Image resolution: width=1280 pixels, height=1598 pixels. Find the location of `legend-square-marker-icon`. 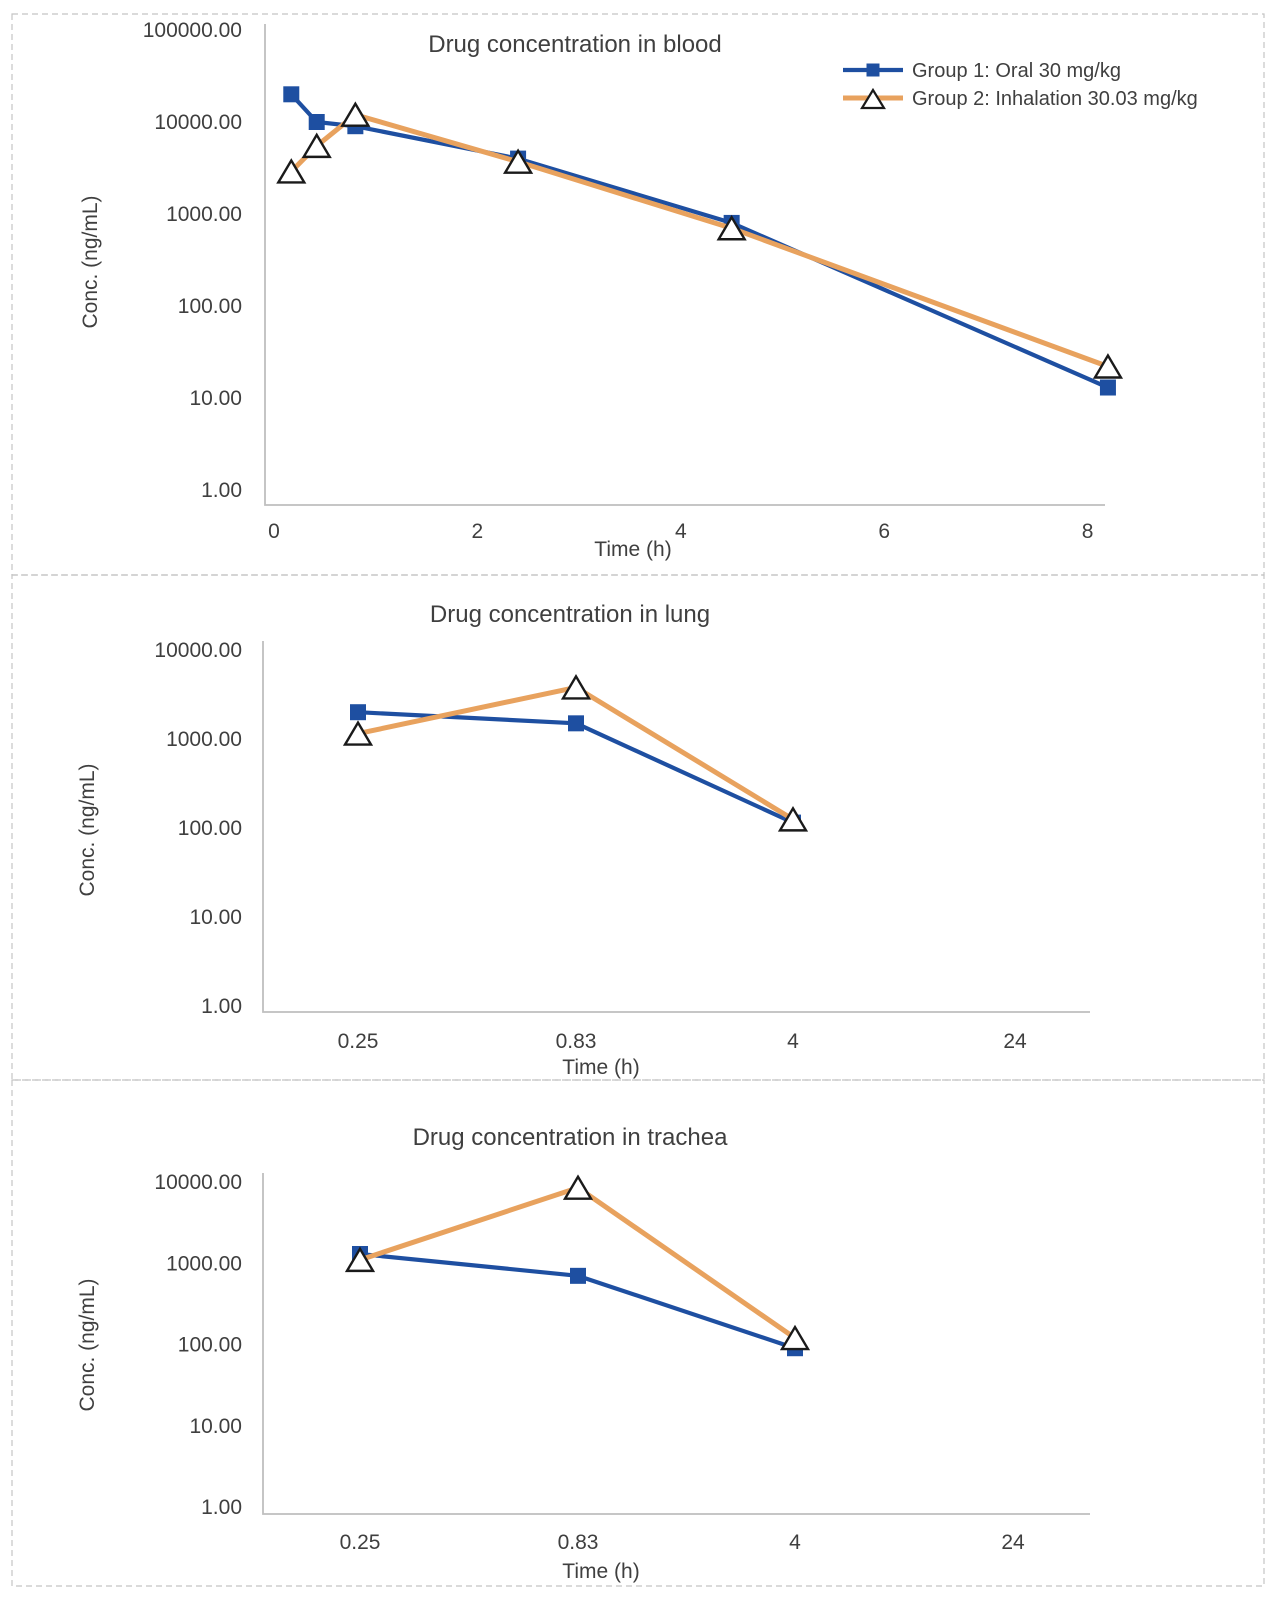

legend-square-marker-icon is located at coordinates (873, 70).